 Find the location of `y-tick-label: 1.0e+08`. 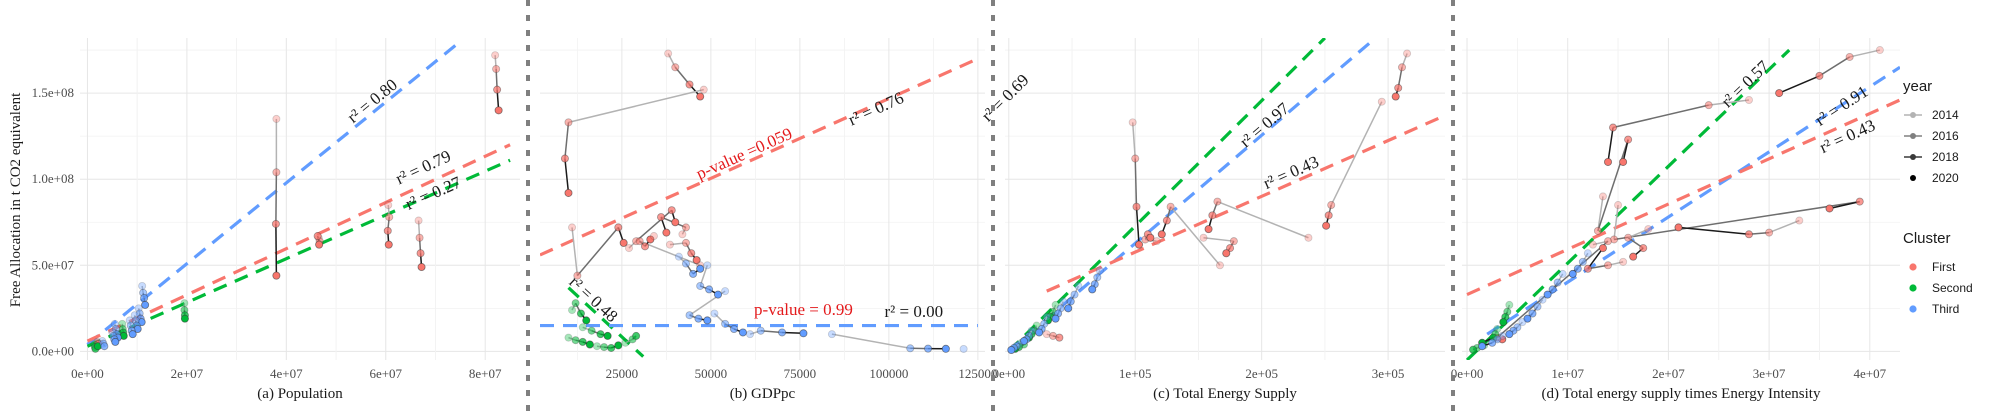

y-tick-label: 1.0e+08 is located at coordinates (53, 178).